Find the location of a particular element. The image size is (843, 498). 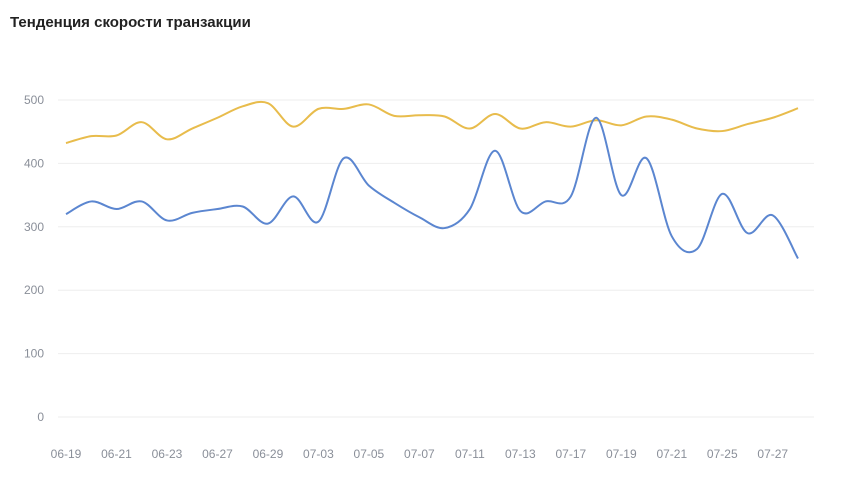

x-tick-label: 06-19 is located at coordinates (66, 454).